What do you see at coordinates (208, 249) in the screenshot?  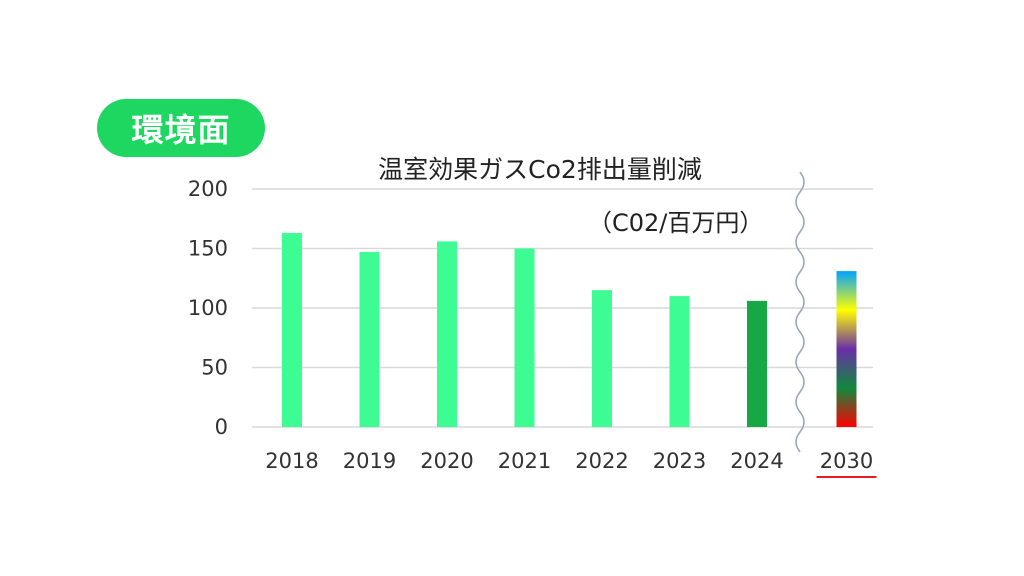 I see `y-tick-label: 150` at bounding box center [208, 249].